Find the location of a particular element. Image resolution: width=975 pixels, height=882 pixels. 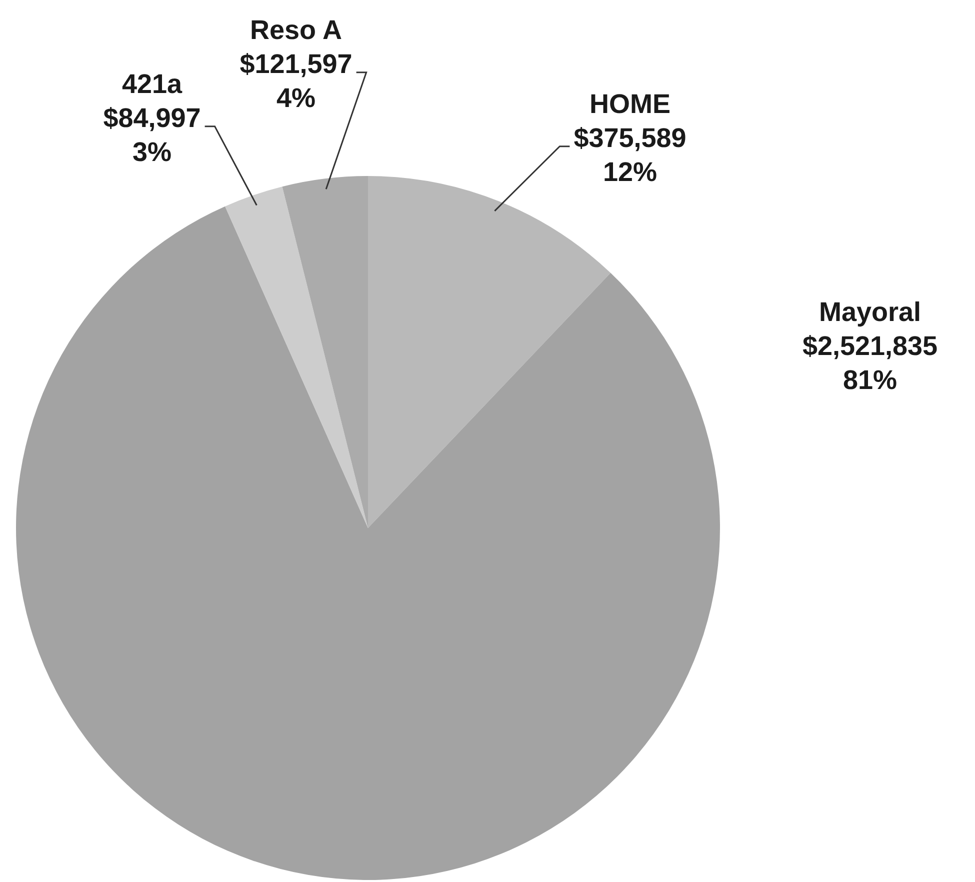

slice-label: HOME is located at coordinates (630, 103).